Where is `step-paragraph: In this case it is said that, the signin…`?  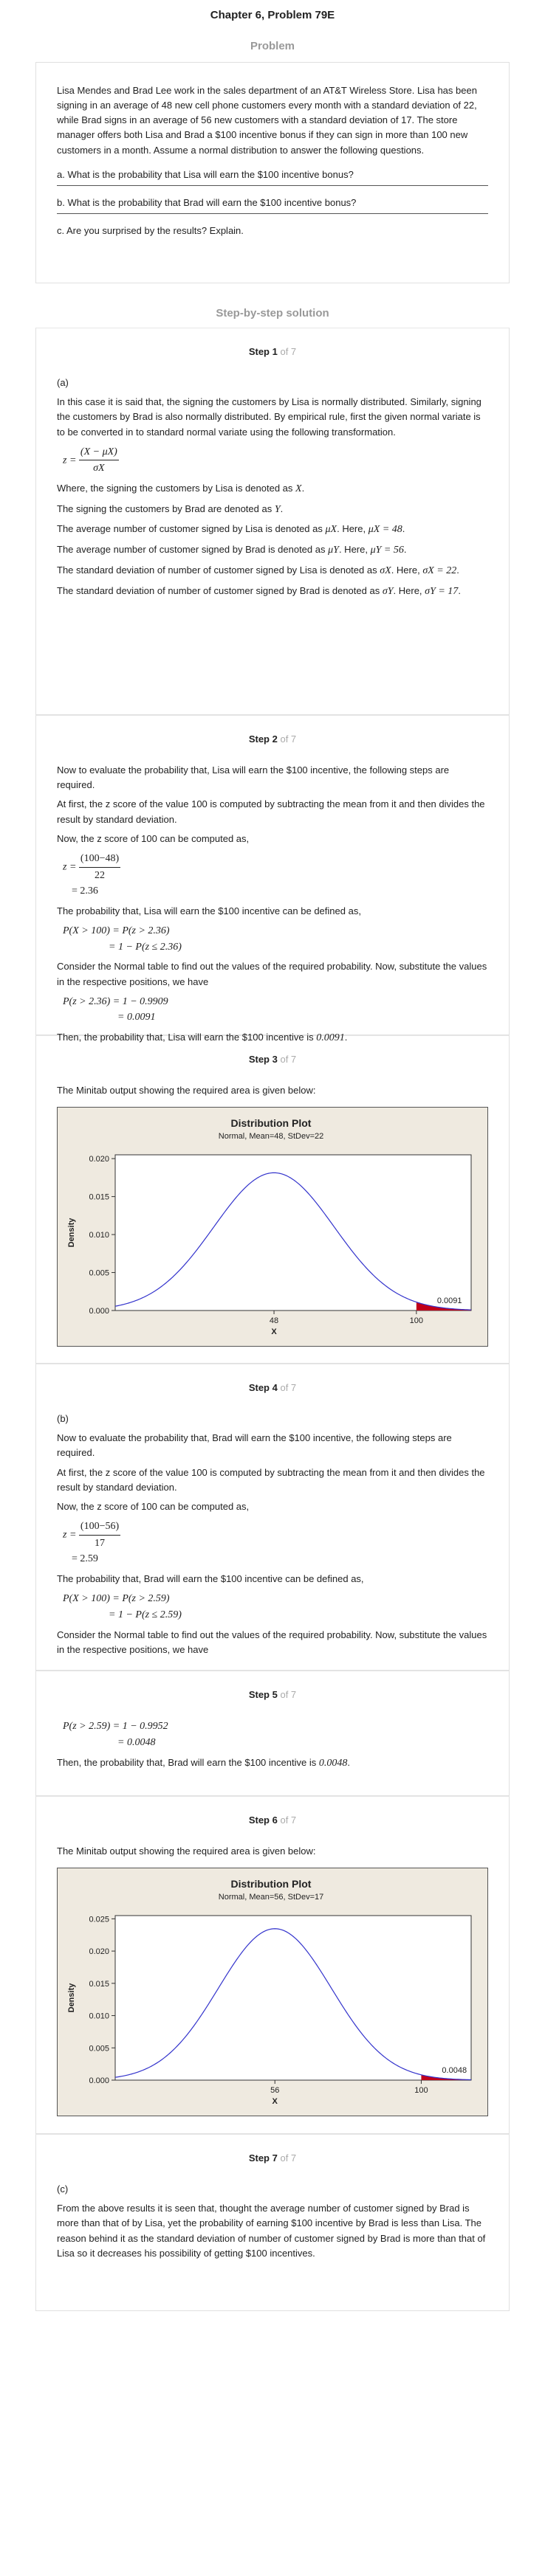
step-paragraph: In this case it is said that, the signin… is located at coordinates (269, 417).